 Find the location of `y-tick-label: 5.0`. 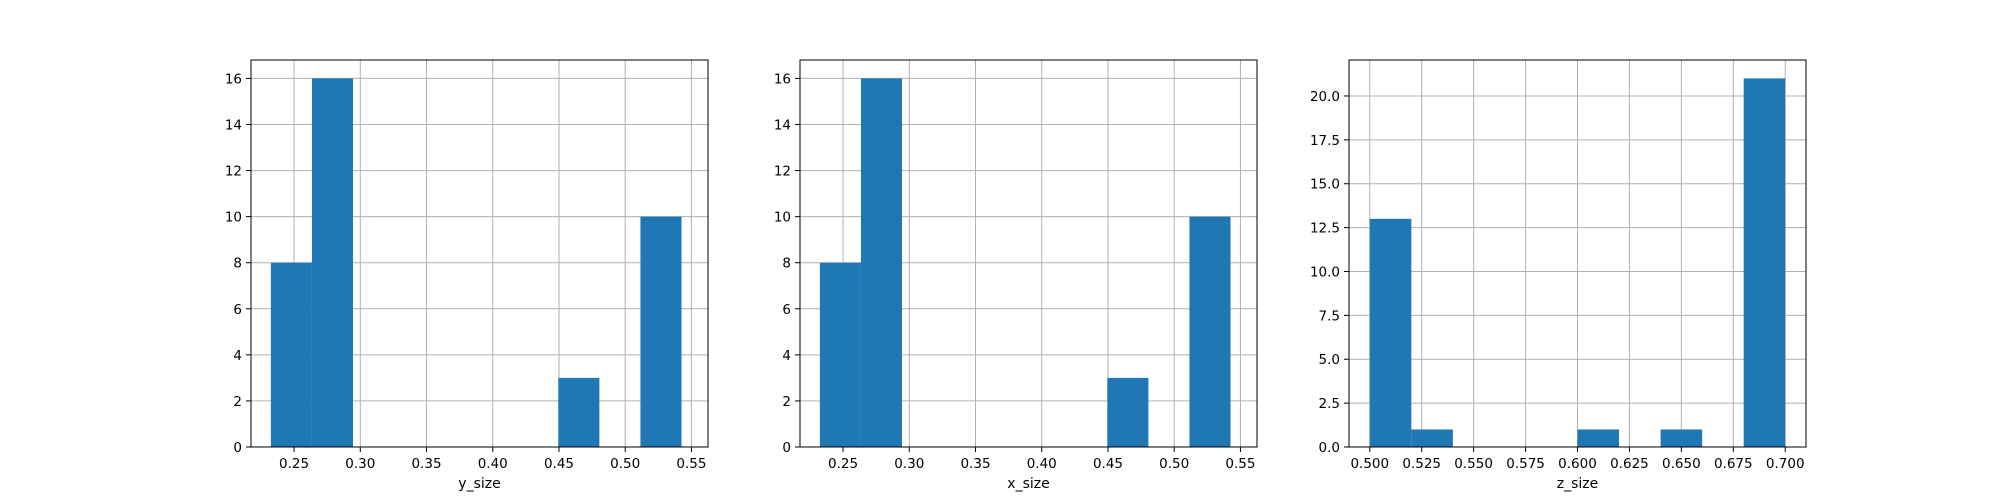

y-tick-label: 5.0 is located at coordinates (1329, 360).